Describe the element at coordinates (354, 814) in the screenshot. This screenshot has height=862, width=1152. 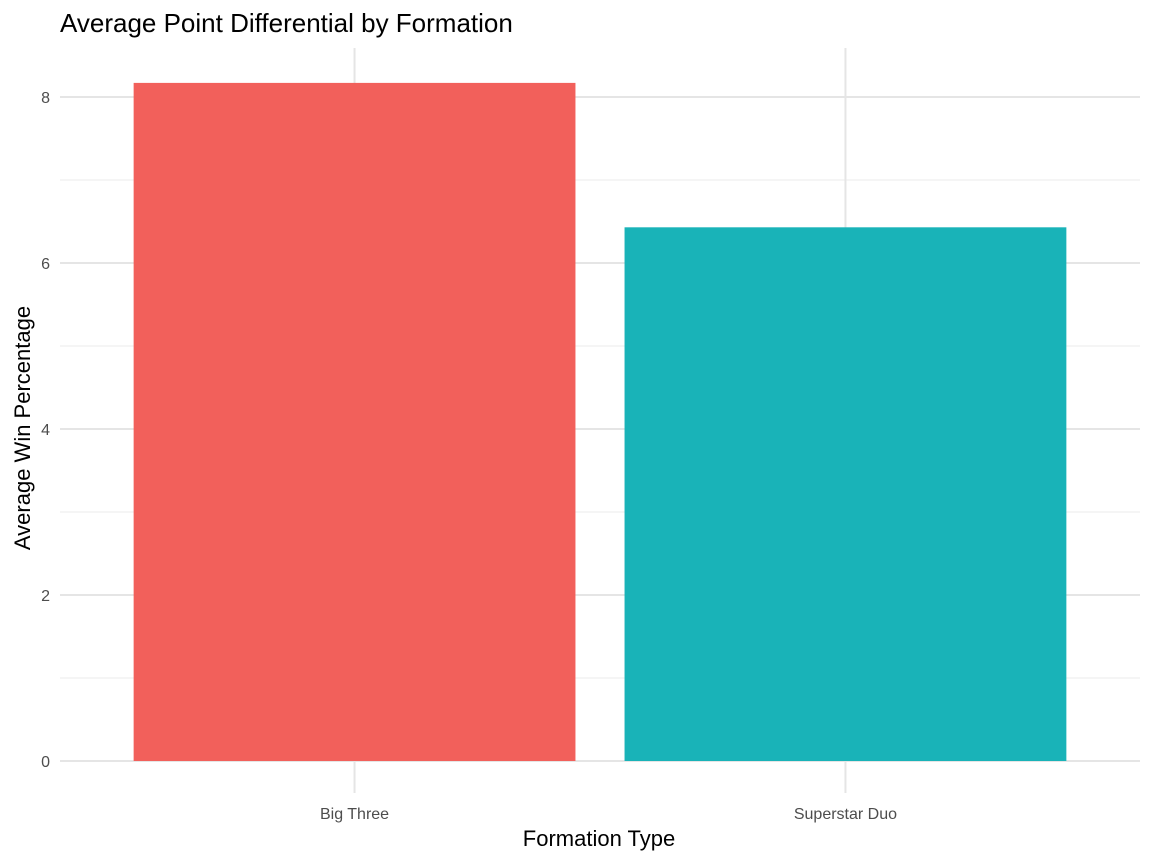
I see `x-tick-label: Big Three` at that location.